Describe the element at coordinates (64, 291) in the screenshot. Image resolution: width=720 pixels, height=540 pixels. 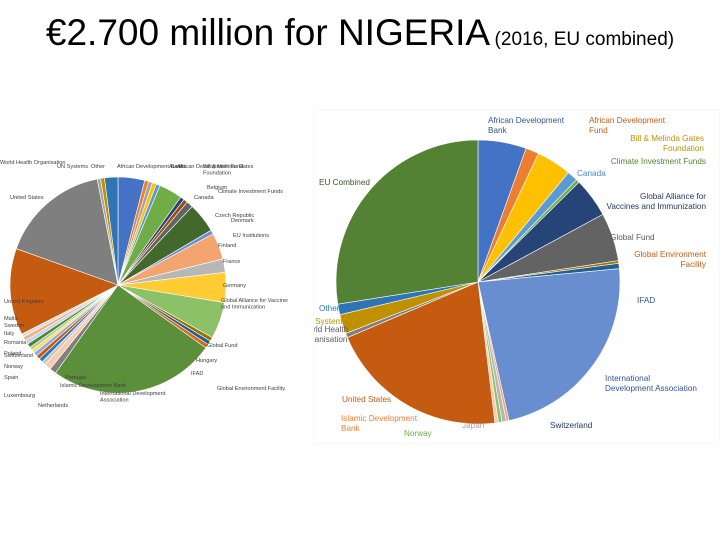
I see `pie-slice-united-kingdom` at that location.